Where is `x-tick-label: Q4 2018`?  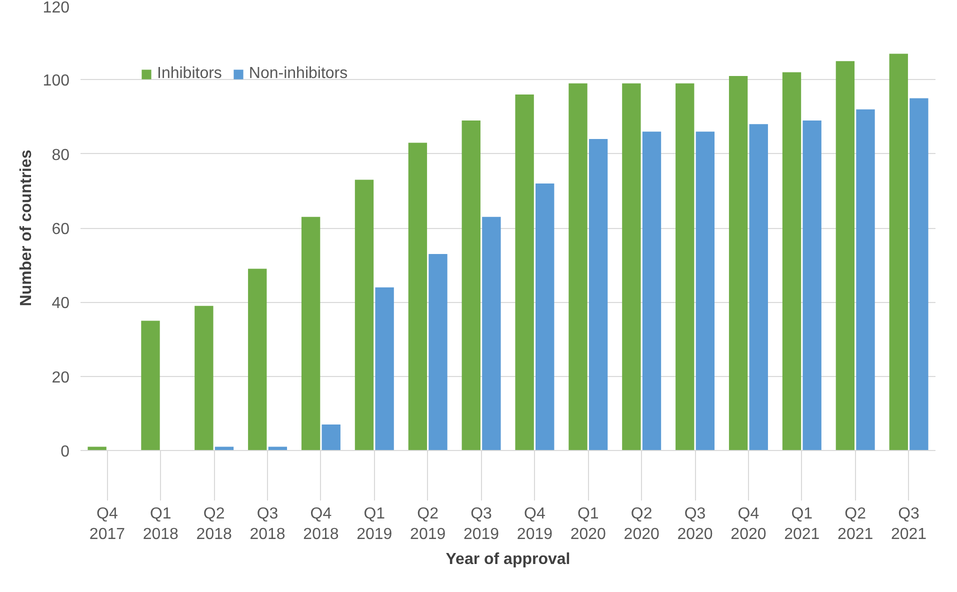
x-tick-label: Q4 2018 is located at coordinates (321, 524).